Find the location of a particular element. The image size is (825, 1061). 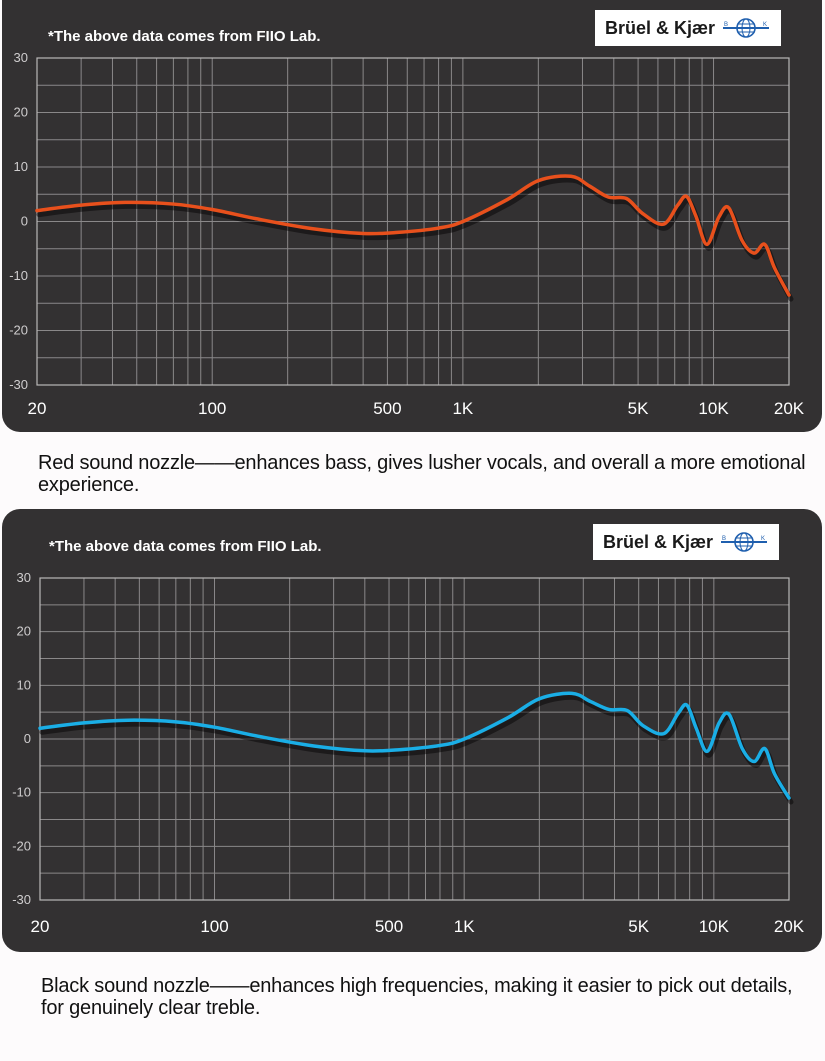

series-line-black-sound-nozzle is located at coordinates (414, 745).